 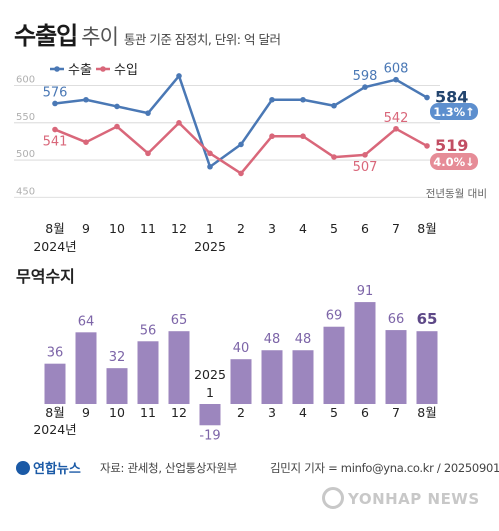 I want to click on data-label: 541, so click(x=55, y=142).